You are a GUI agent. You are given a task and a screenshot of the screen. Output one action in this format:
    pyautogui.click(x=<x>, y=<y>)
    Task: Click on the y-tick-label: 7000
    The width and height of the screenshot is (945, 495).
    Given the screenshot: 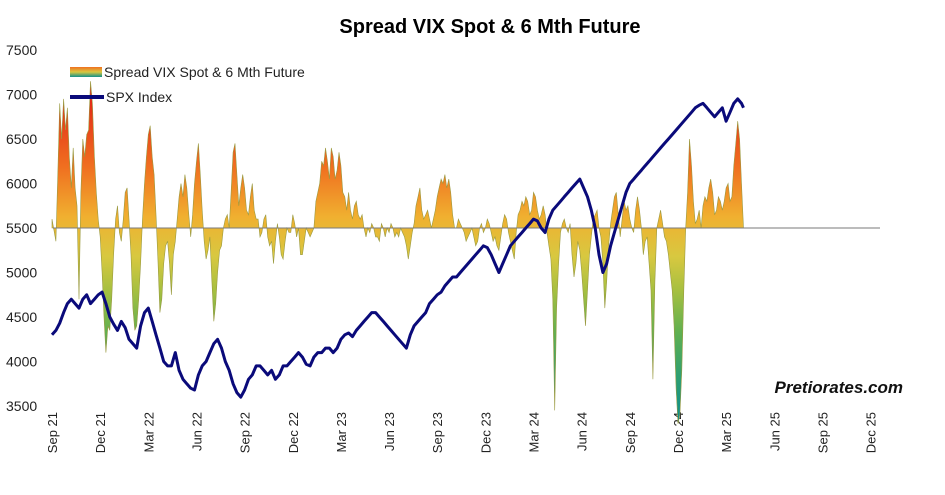 What is the action you would take?
    pyautogui.click(x=21, y=95)
    